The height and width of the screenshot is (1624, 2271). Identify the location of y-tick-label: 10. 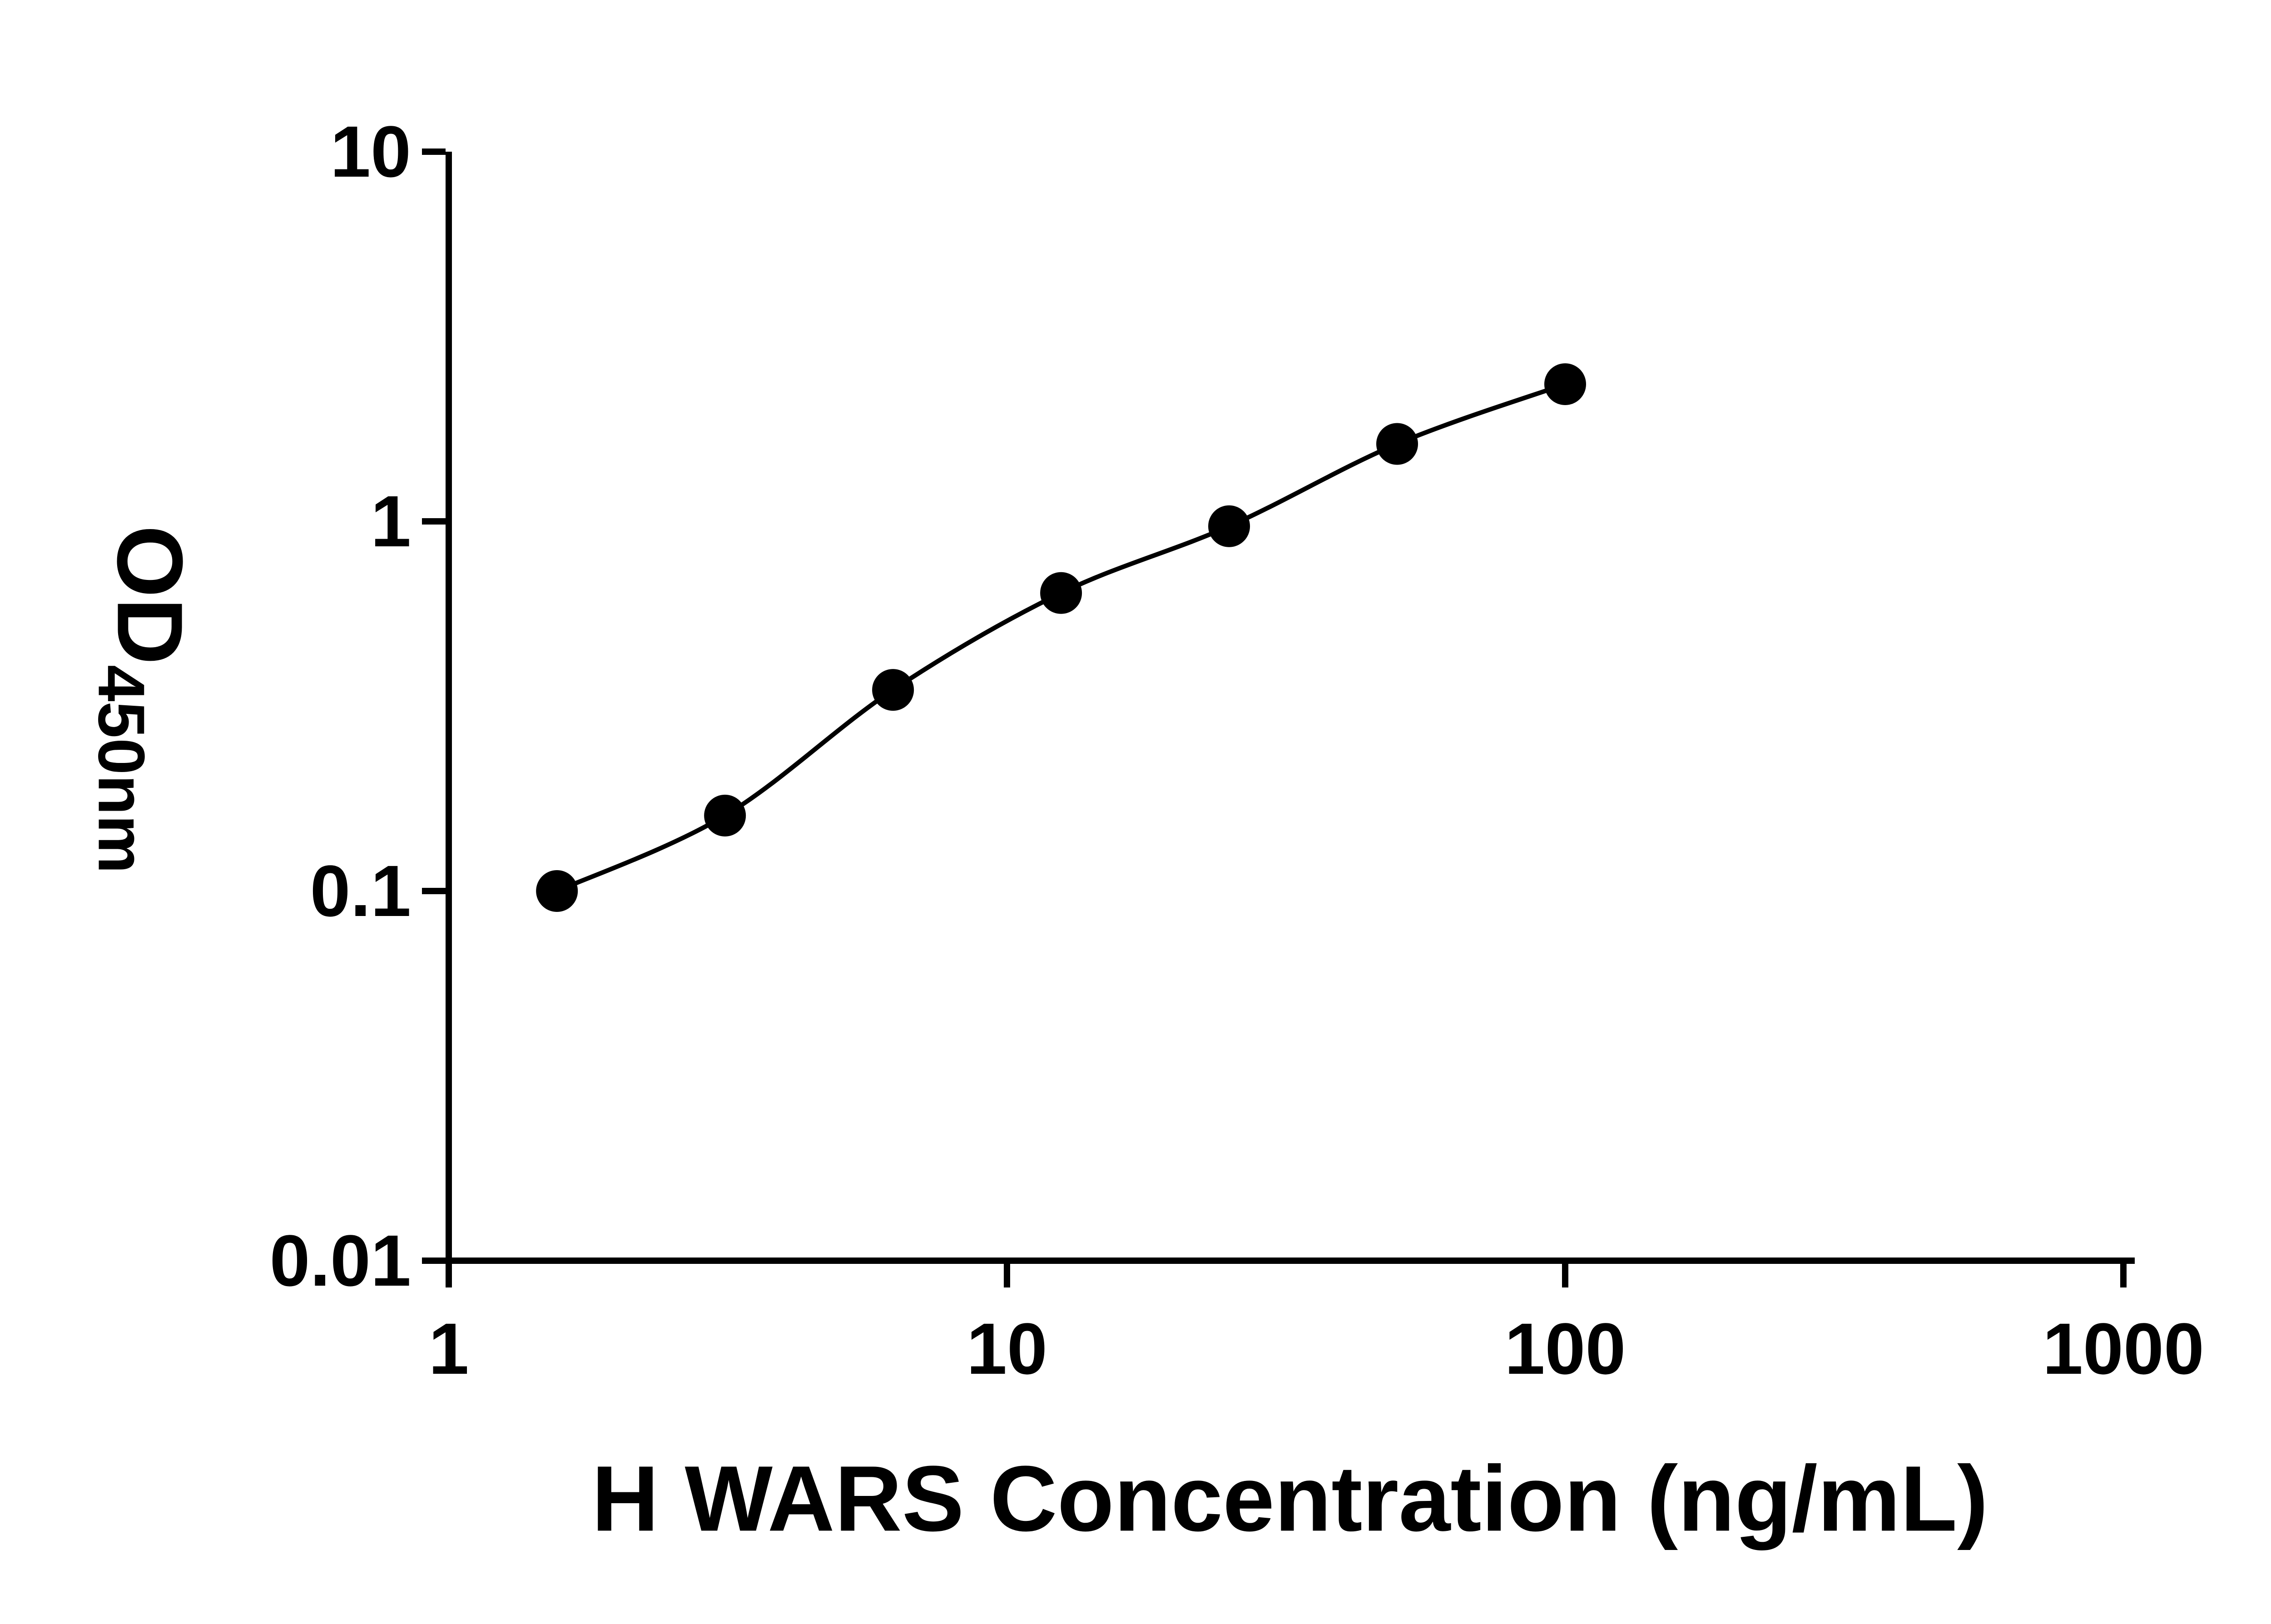
(370, 151).